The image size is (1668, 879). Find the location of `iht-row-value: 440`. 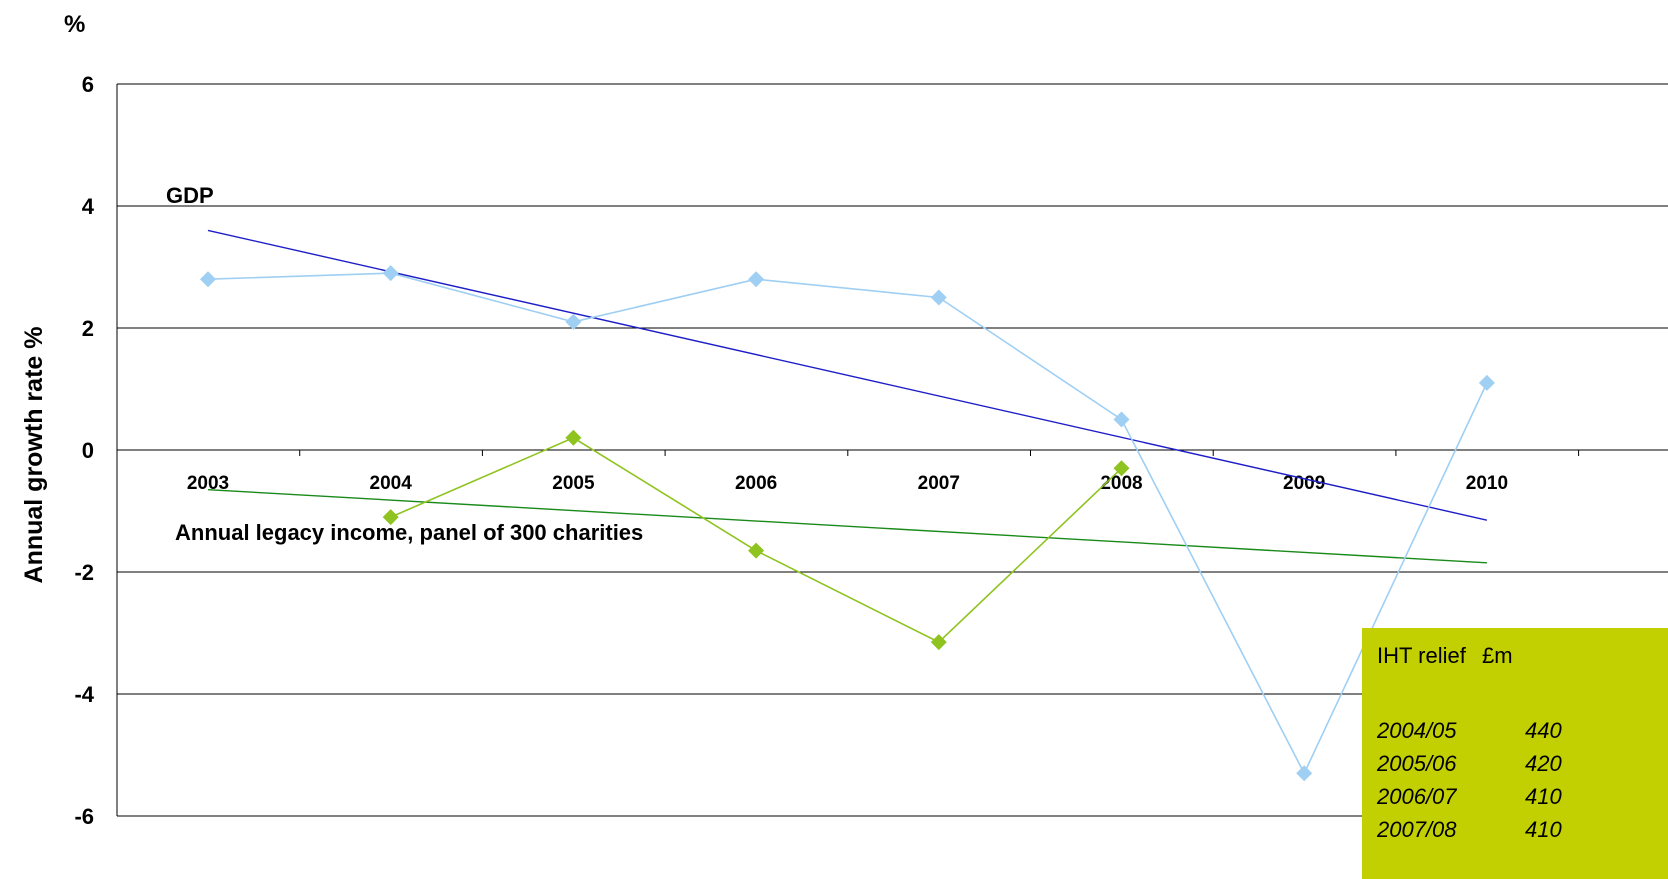

iht-row-value: 440 is located at coordinates (1543, 730).